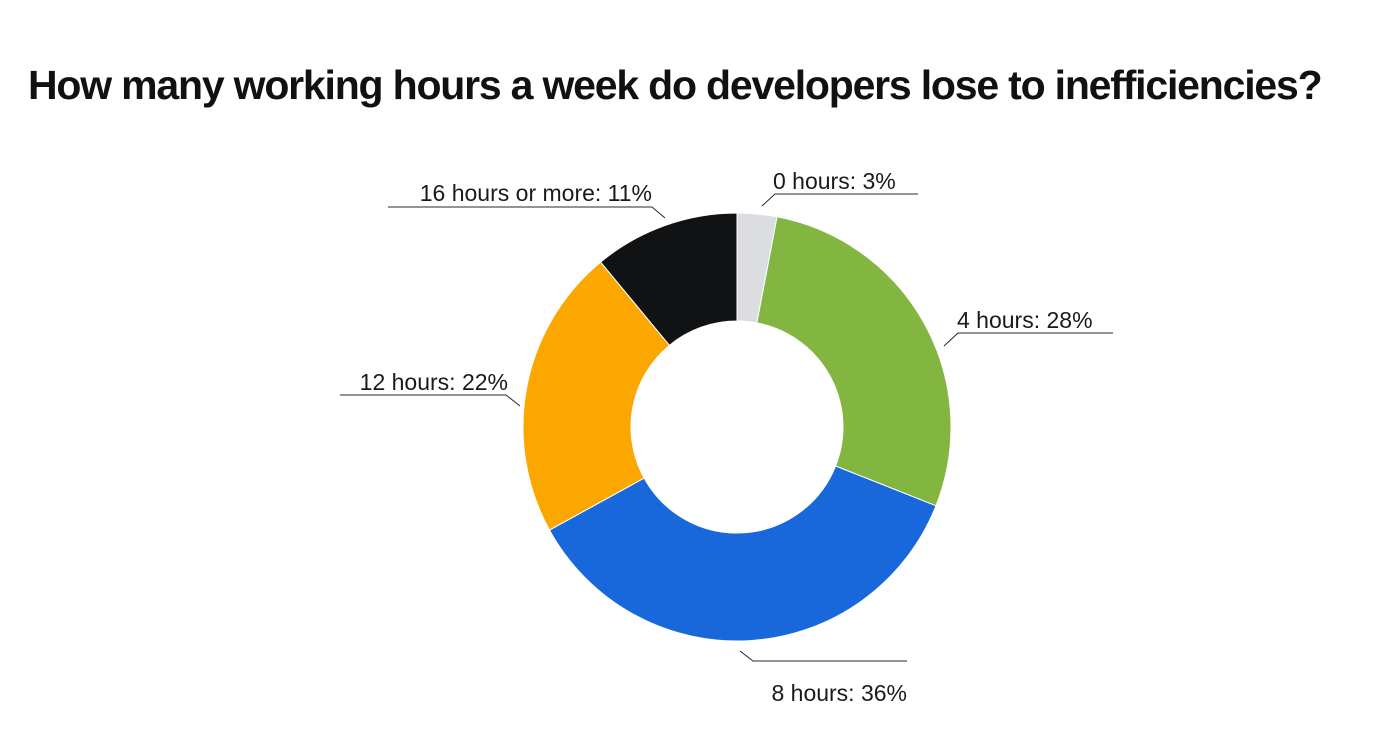 This screenshot has width=1394, height=756. What do you see at coordinates (834, 181) in the screenshot?
I see `slice-label: 0 hours: 3%` at bounding box center [834, 181].